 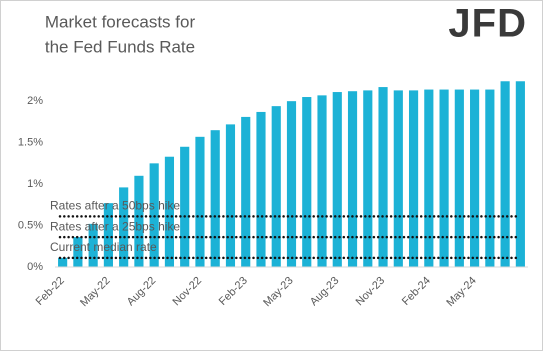 I want to click on reference-label: Current median rate, so click(x=103, y=247).